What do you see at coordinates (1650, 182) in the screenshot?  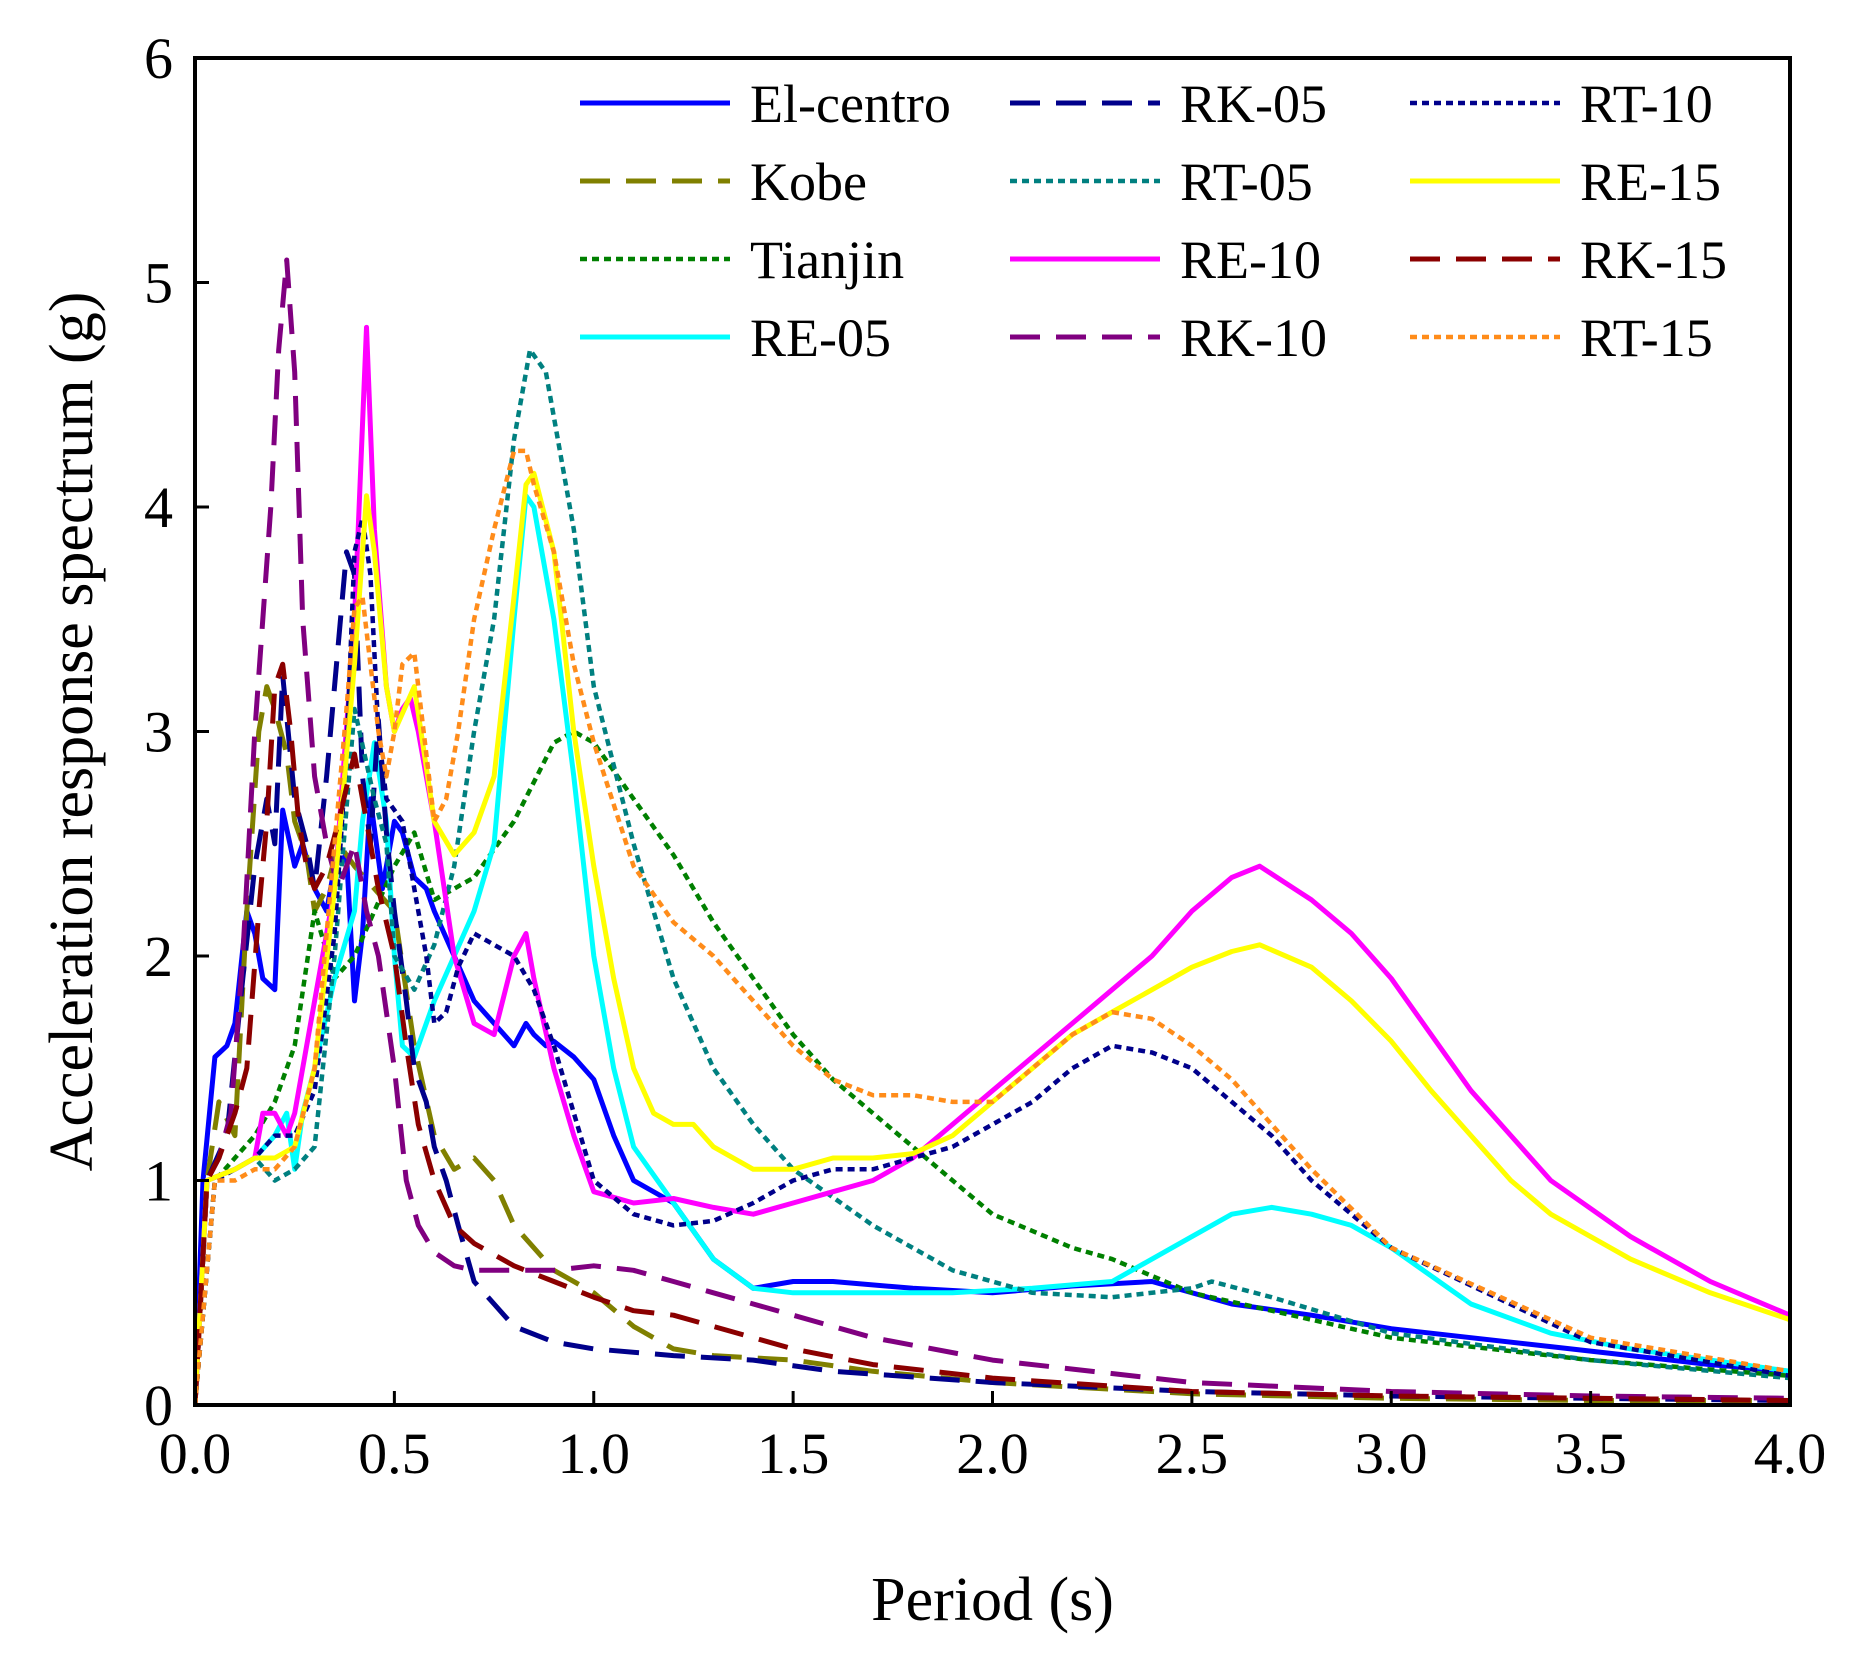 I see `legend-label: RE-15` at bounding box center [1650, 182].